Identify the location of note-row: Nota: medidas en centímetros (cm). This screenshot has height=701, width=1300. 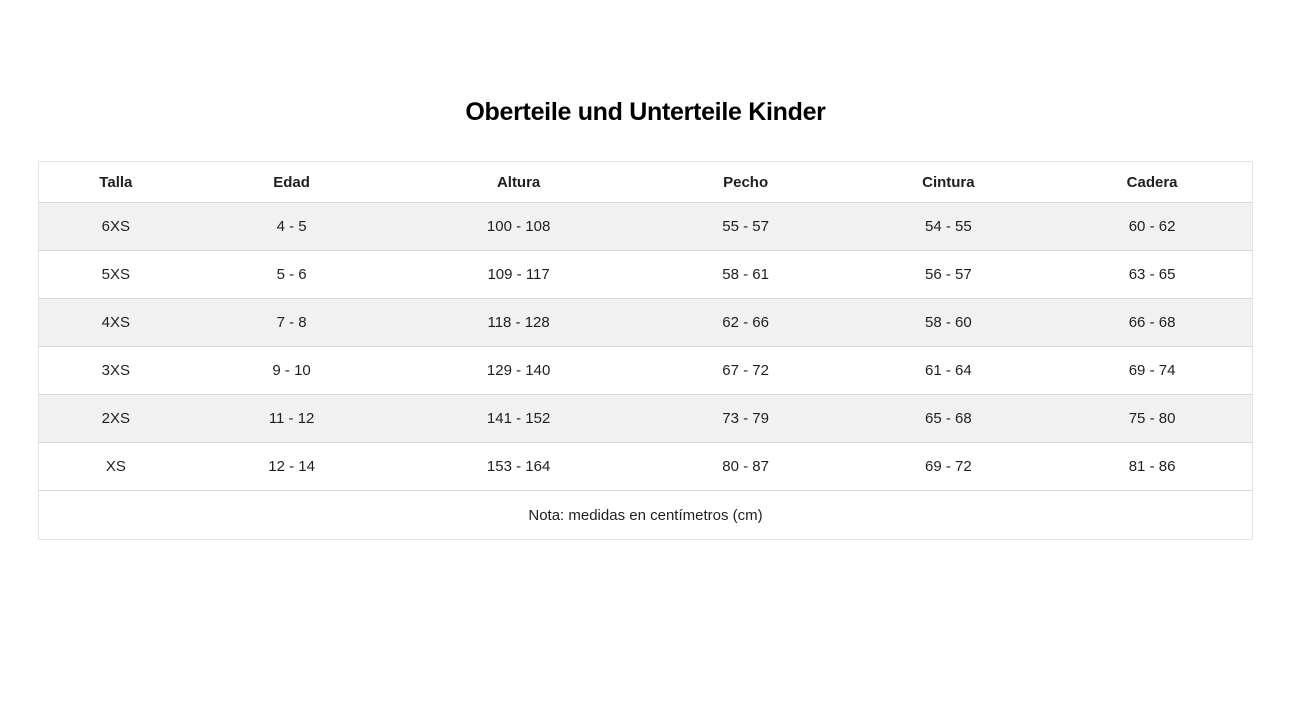
(645, 515).